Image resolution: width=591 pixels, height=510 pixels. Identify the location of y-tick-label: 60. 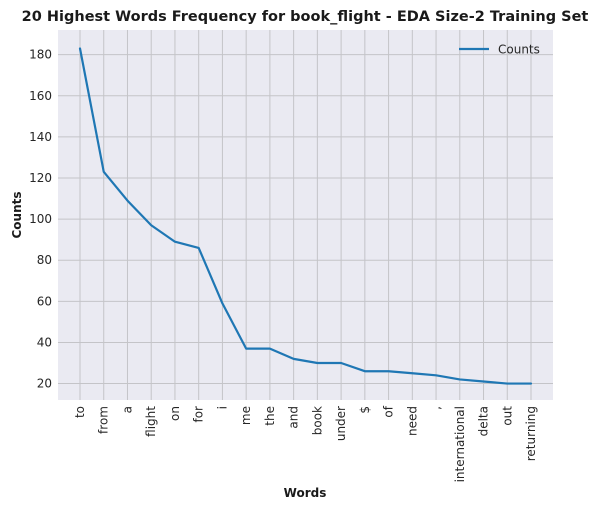
(44, 301).